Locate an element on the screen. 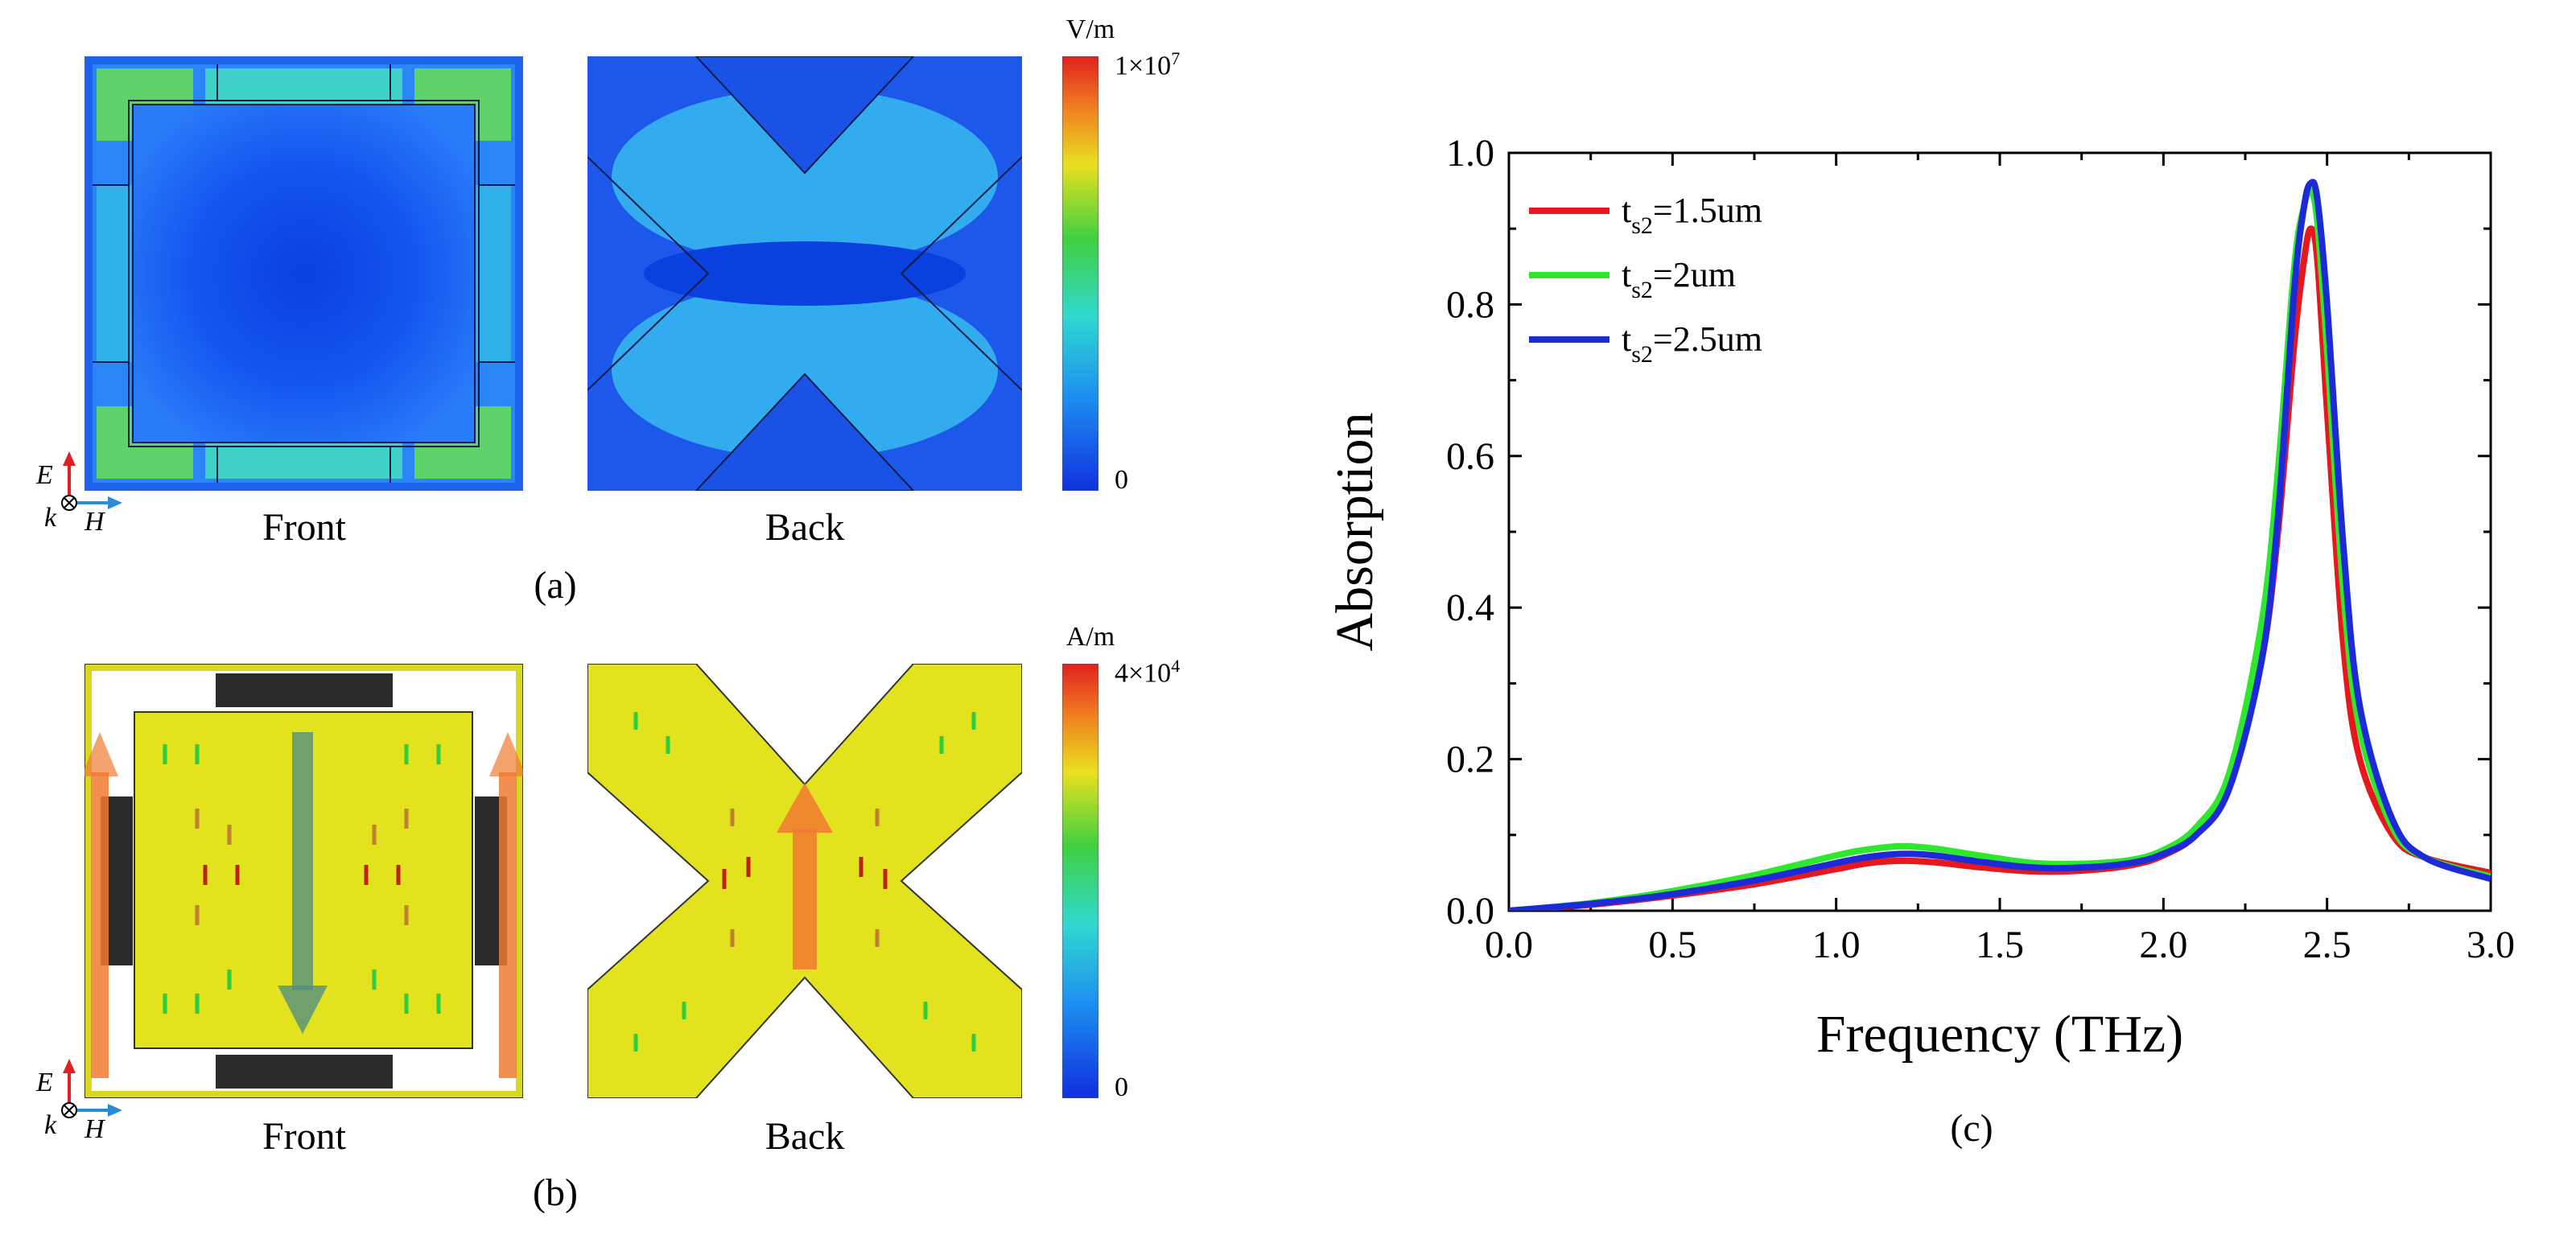 The height and width of the screenshot is (1243, 2576). x-tick-label: 1.5 is located at coordinates (2000, 945).